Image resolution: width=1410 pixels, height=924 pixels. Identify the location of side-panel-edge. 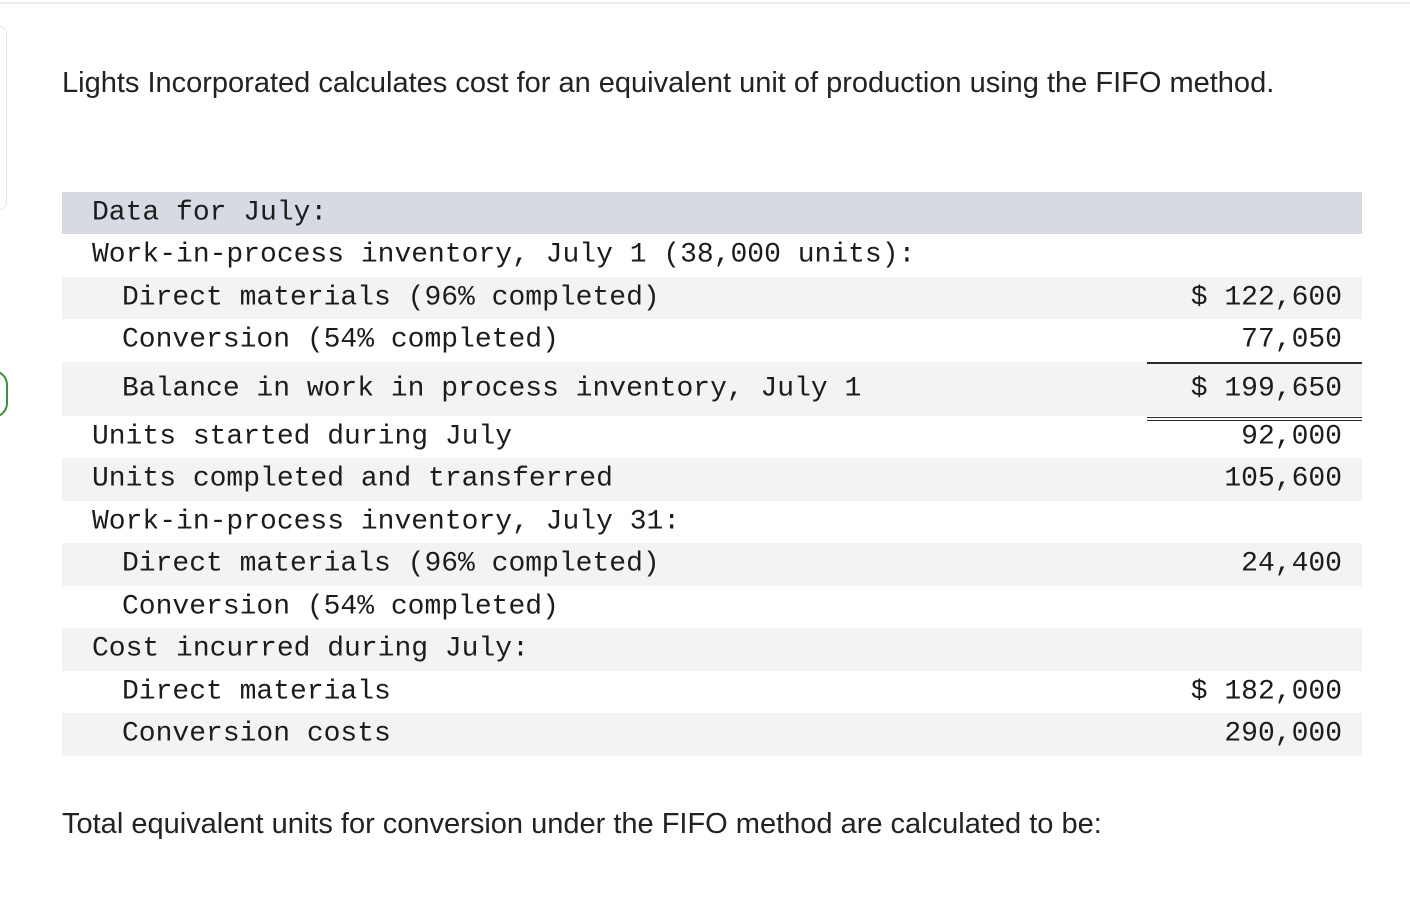
(3, 118).